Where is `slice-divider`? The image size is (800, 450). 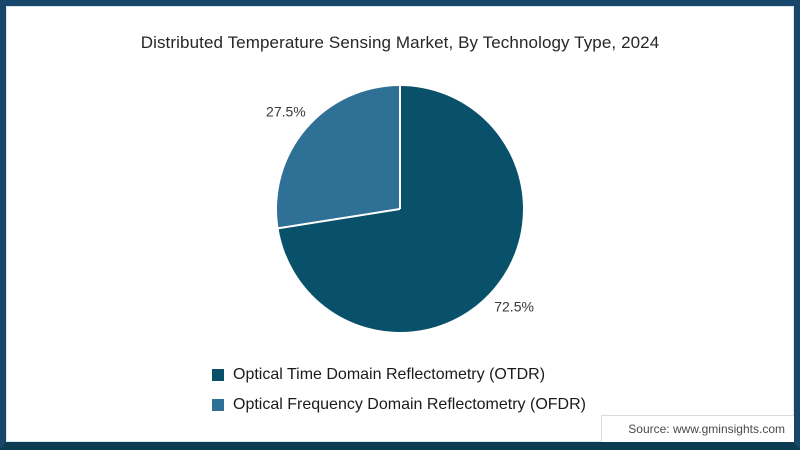 slice-divider is located at coordinates (339, 219).